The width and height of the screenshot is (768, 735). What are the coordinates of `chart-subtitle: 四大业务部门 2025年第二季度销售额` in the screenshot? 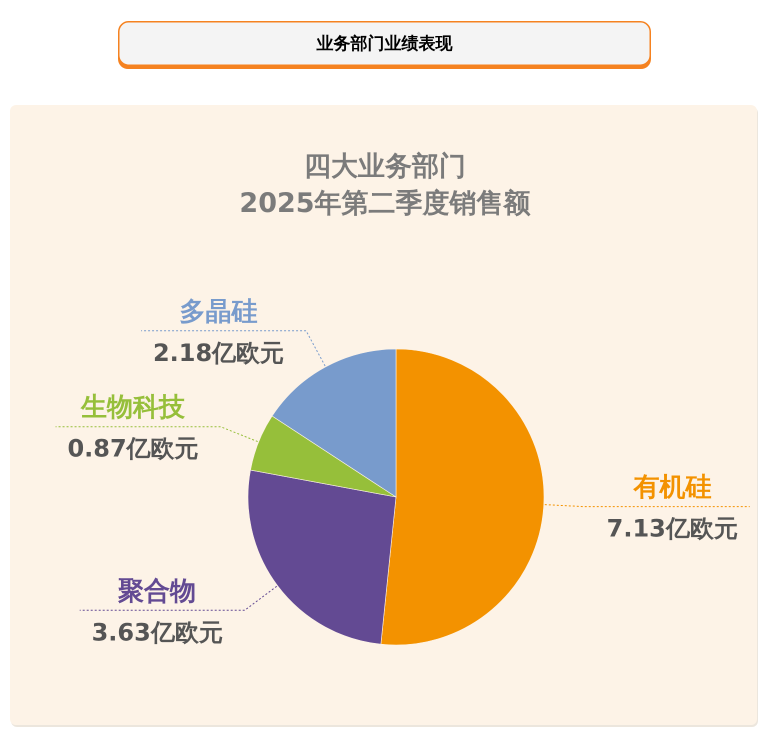 It's located at (385, 185).